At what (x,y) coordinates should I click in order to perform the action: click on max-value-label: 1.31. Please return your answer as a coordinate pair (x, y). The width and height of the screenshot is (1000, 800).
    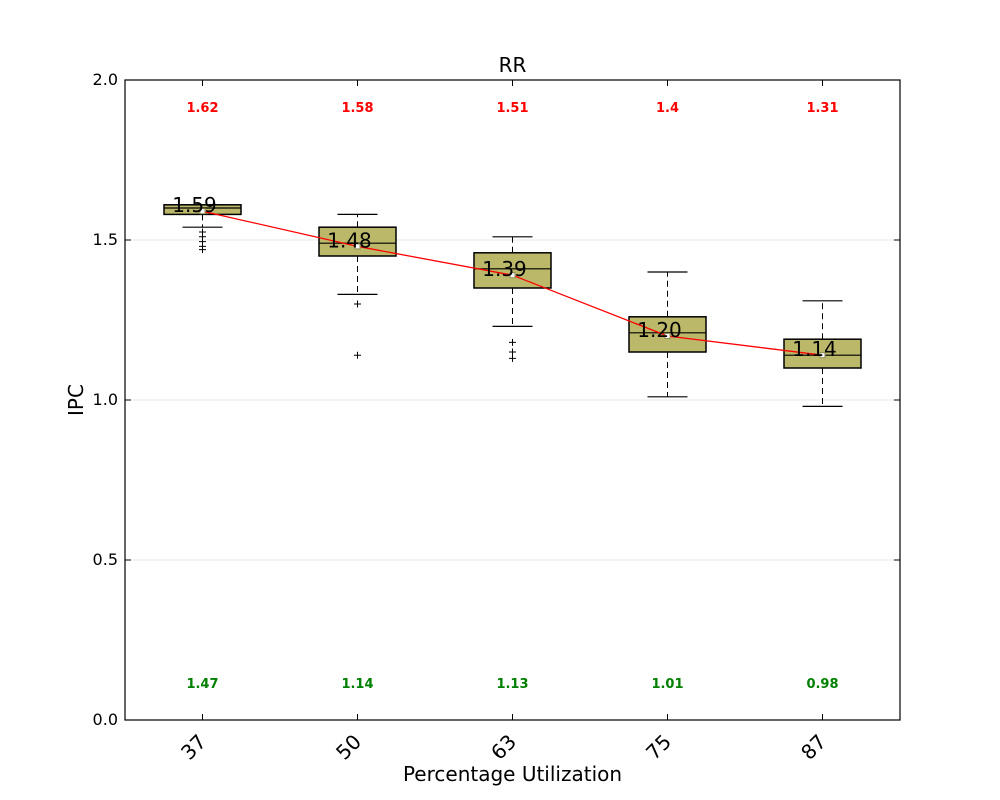
    Looking at the image, I should click on (822, 108).